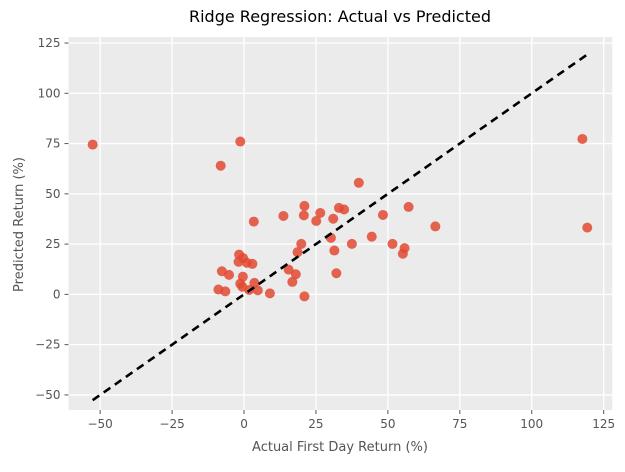  I want to click on x-axis-label: Actual First Day Return (%), so click(340, 447).